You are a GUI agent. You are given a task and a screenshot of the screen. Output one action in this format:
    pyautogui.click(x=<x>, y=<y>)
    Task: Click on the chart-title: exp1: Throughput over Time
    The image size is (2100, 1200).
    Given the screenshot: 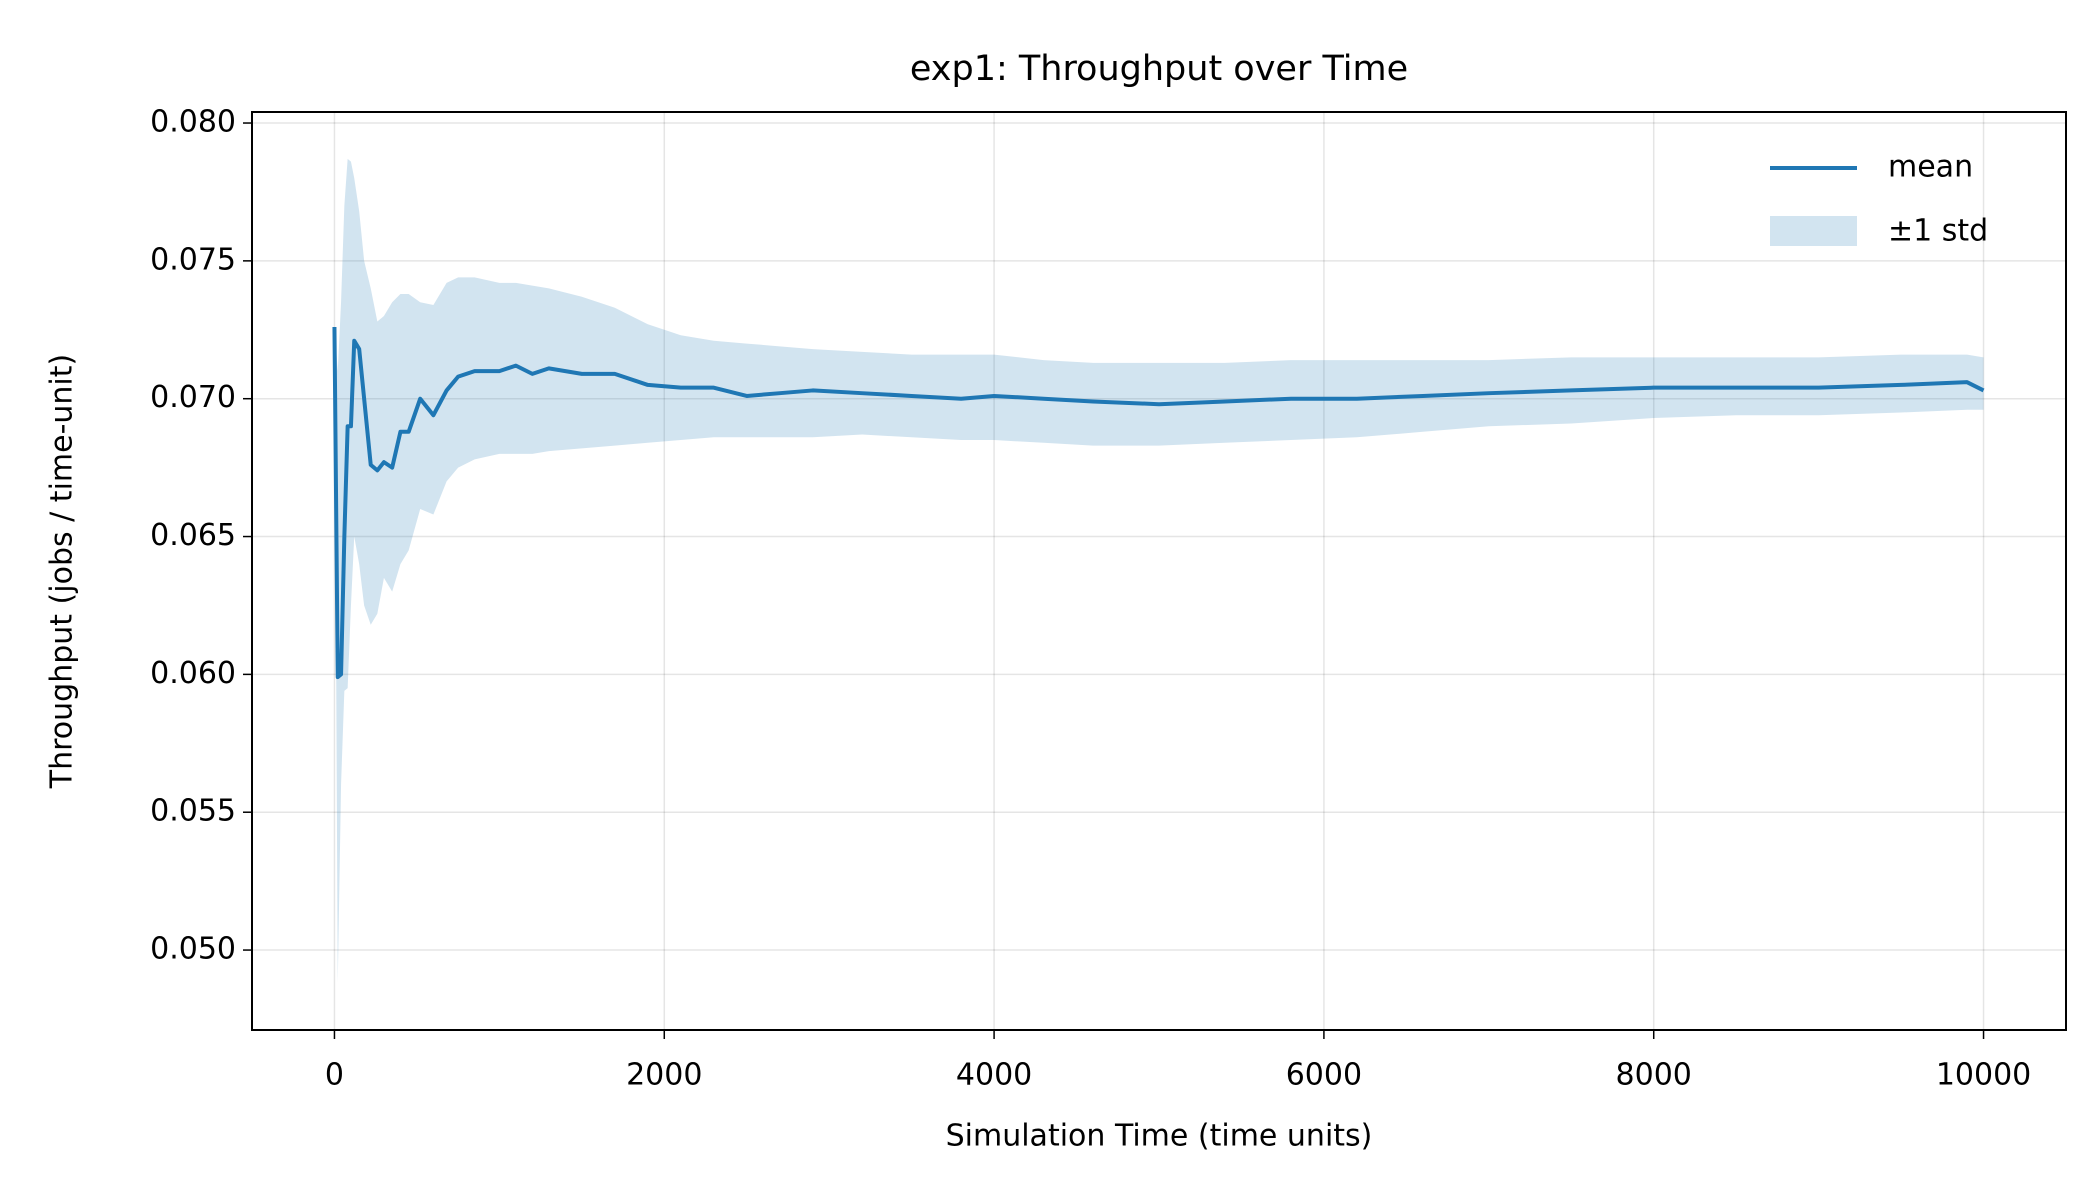 What is the action you would take?
    pyautogui.click(x=1159, y=69)
    